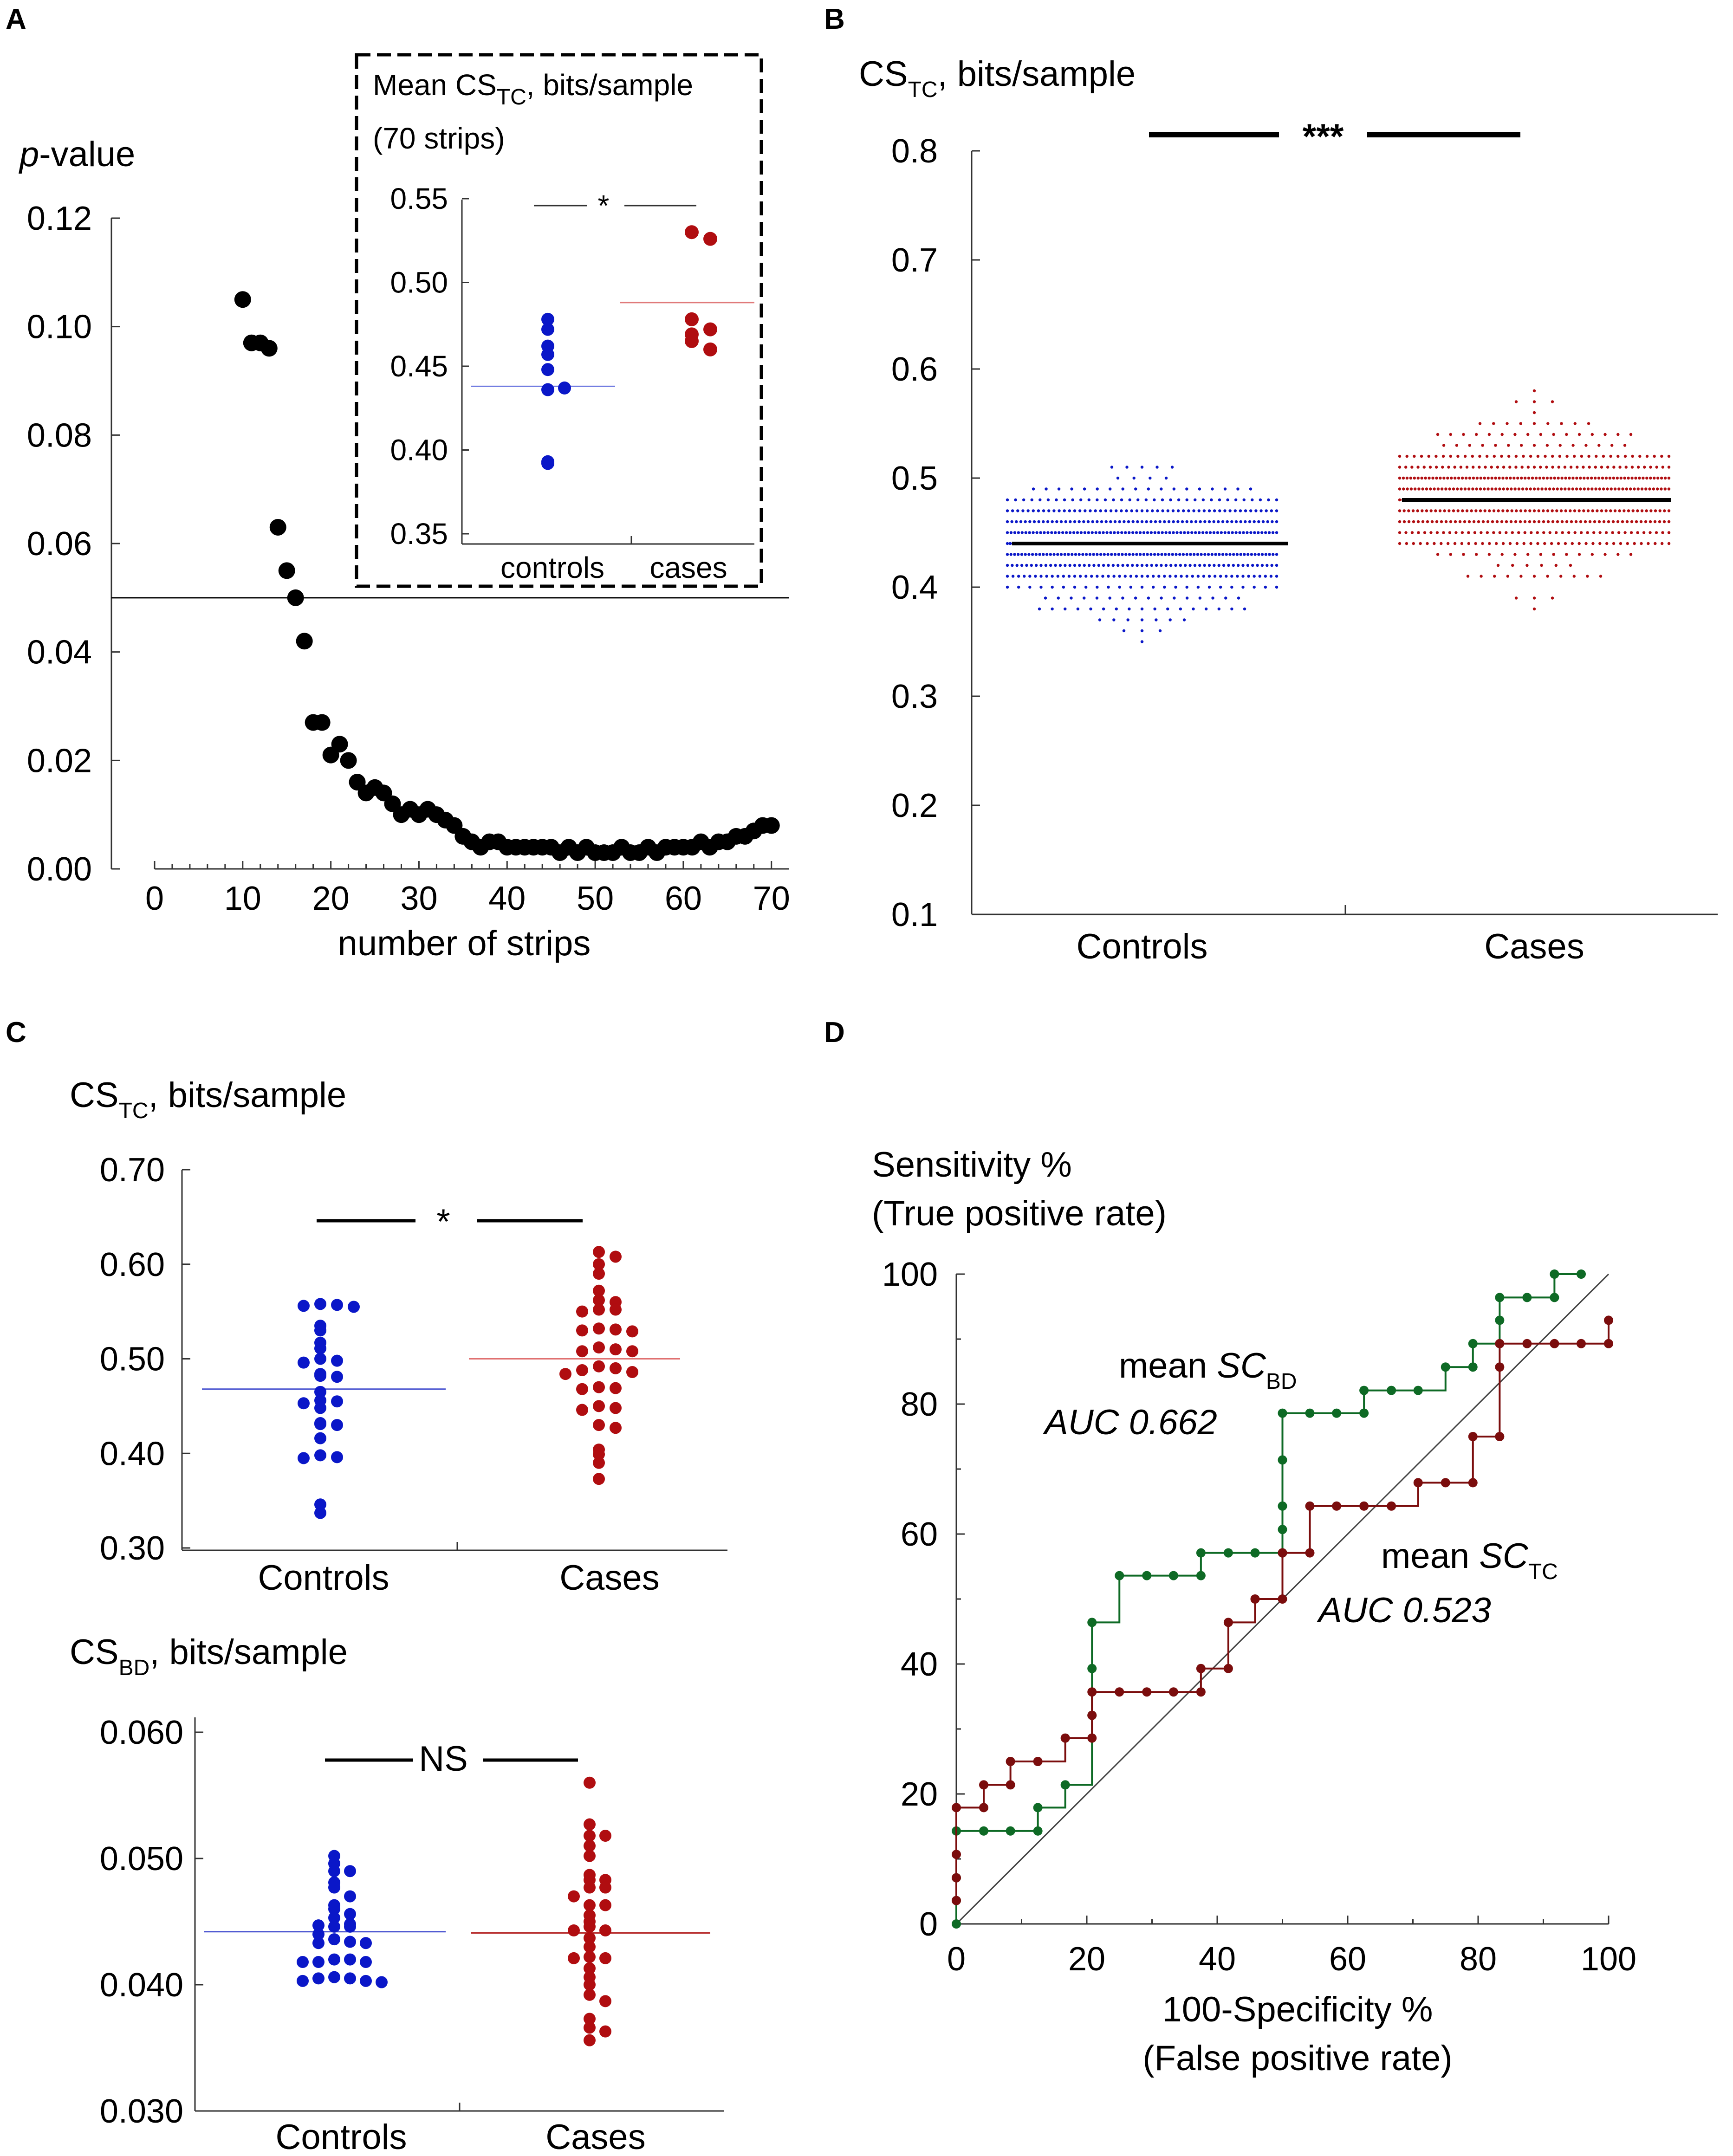  Describe the element at coordinates (439, 139) in the screenshot. I see `inset-subtitle: (70 strips)` at that location.